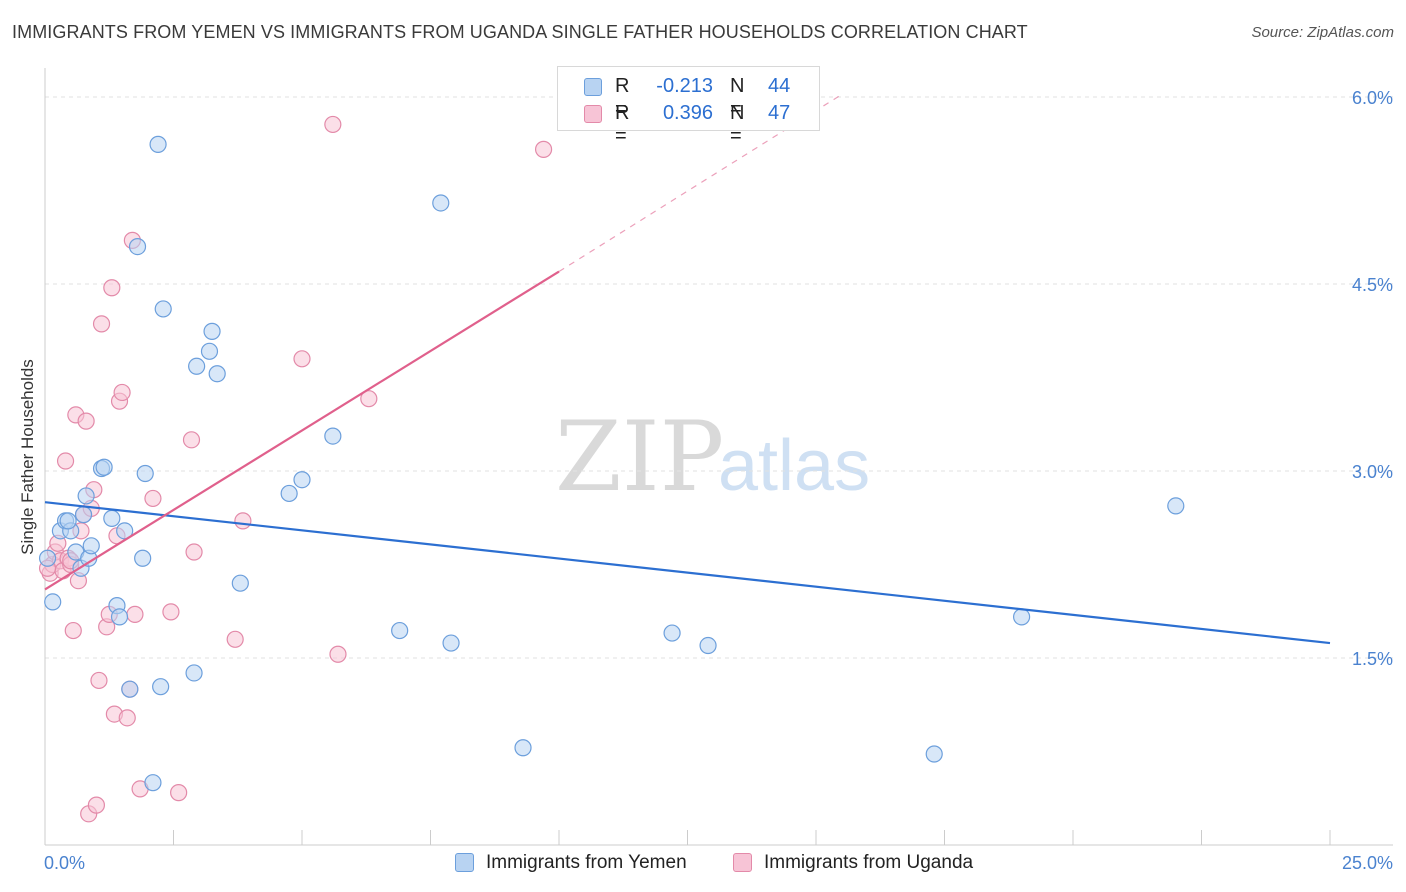  I want to click on legend-swatch-yemen, so click(593, 87).